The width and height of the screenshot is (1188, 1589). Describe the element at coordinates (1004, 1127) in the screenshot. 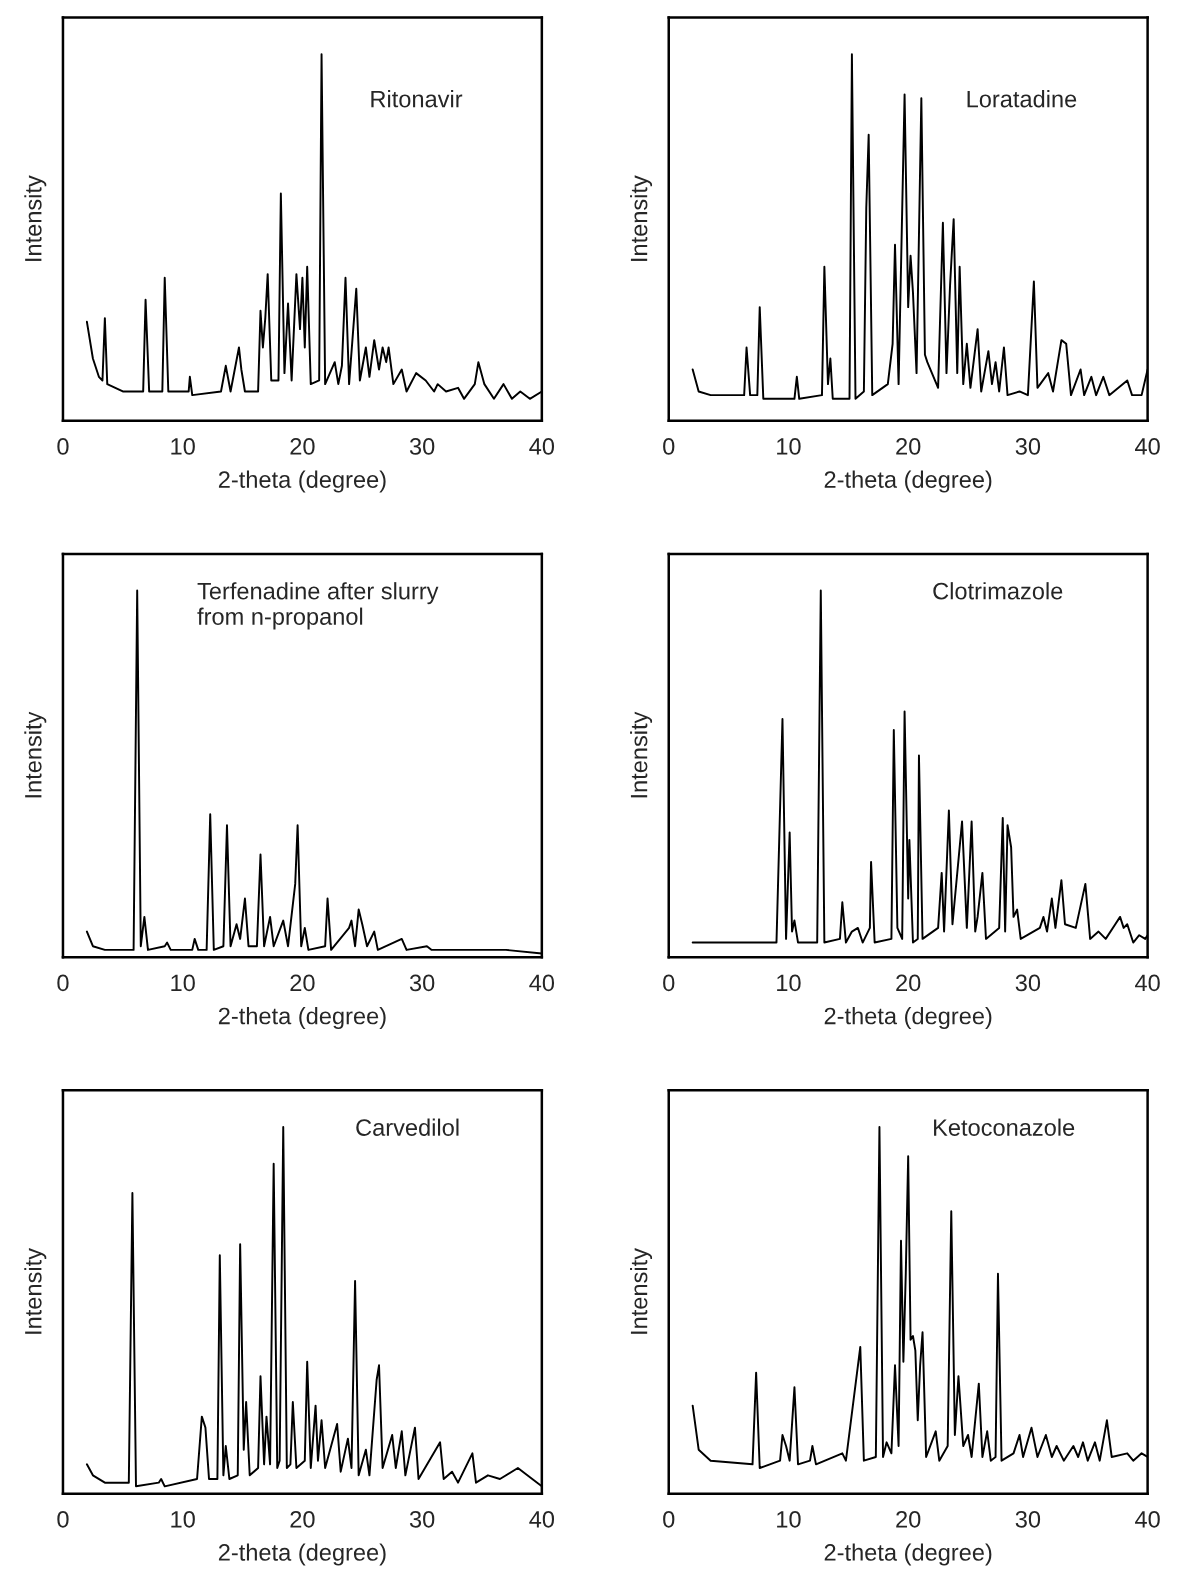

I see `annotation: Ketoconazole` at that location.